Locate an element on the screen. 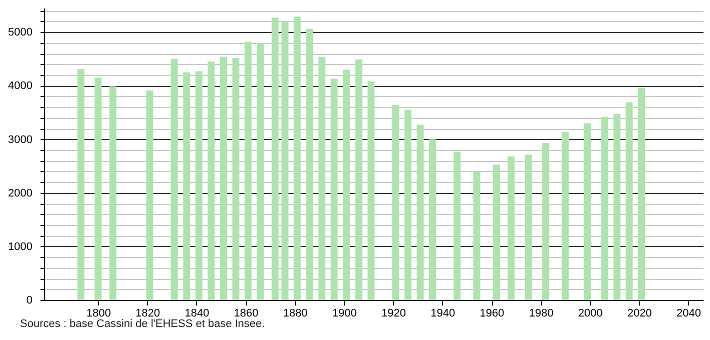 Image resolution: width=710 pixels, height=340 pixels. x-tick-label: 1960 is located at coordinates (492, 314).